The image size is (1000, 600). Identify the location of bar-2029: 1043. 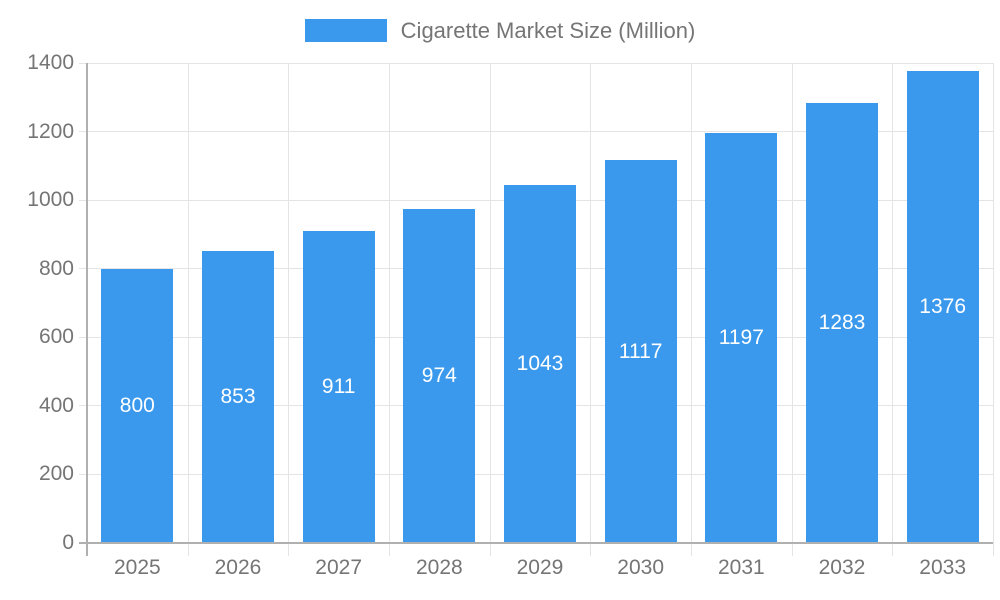
(540, 364).